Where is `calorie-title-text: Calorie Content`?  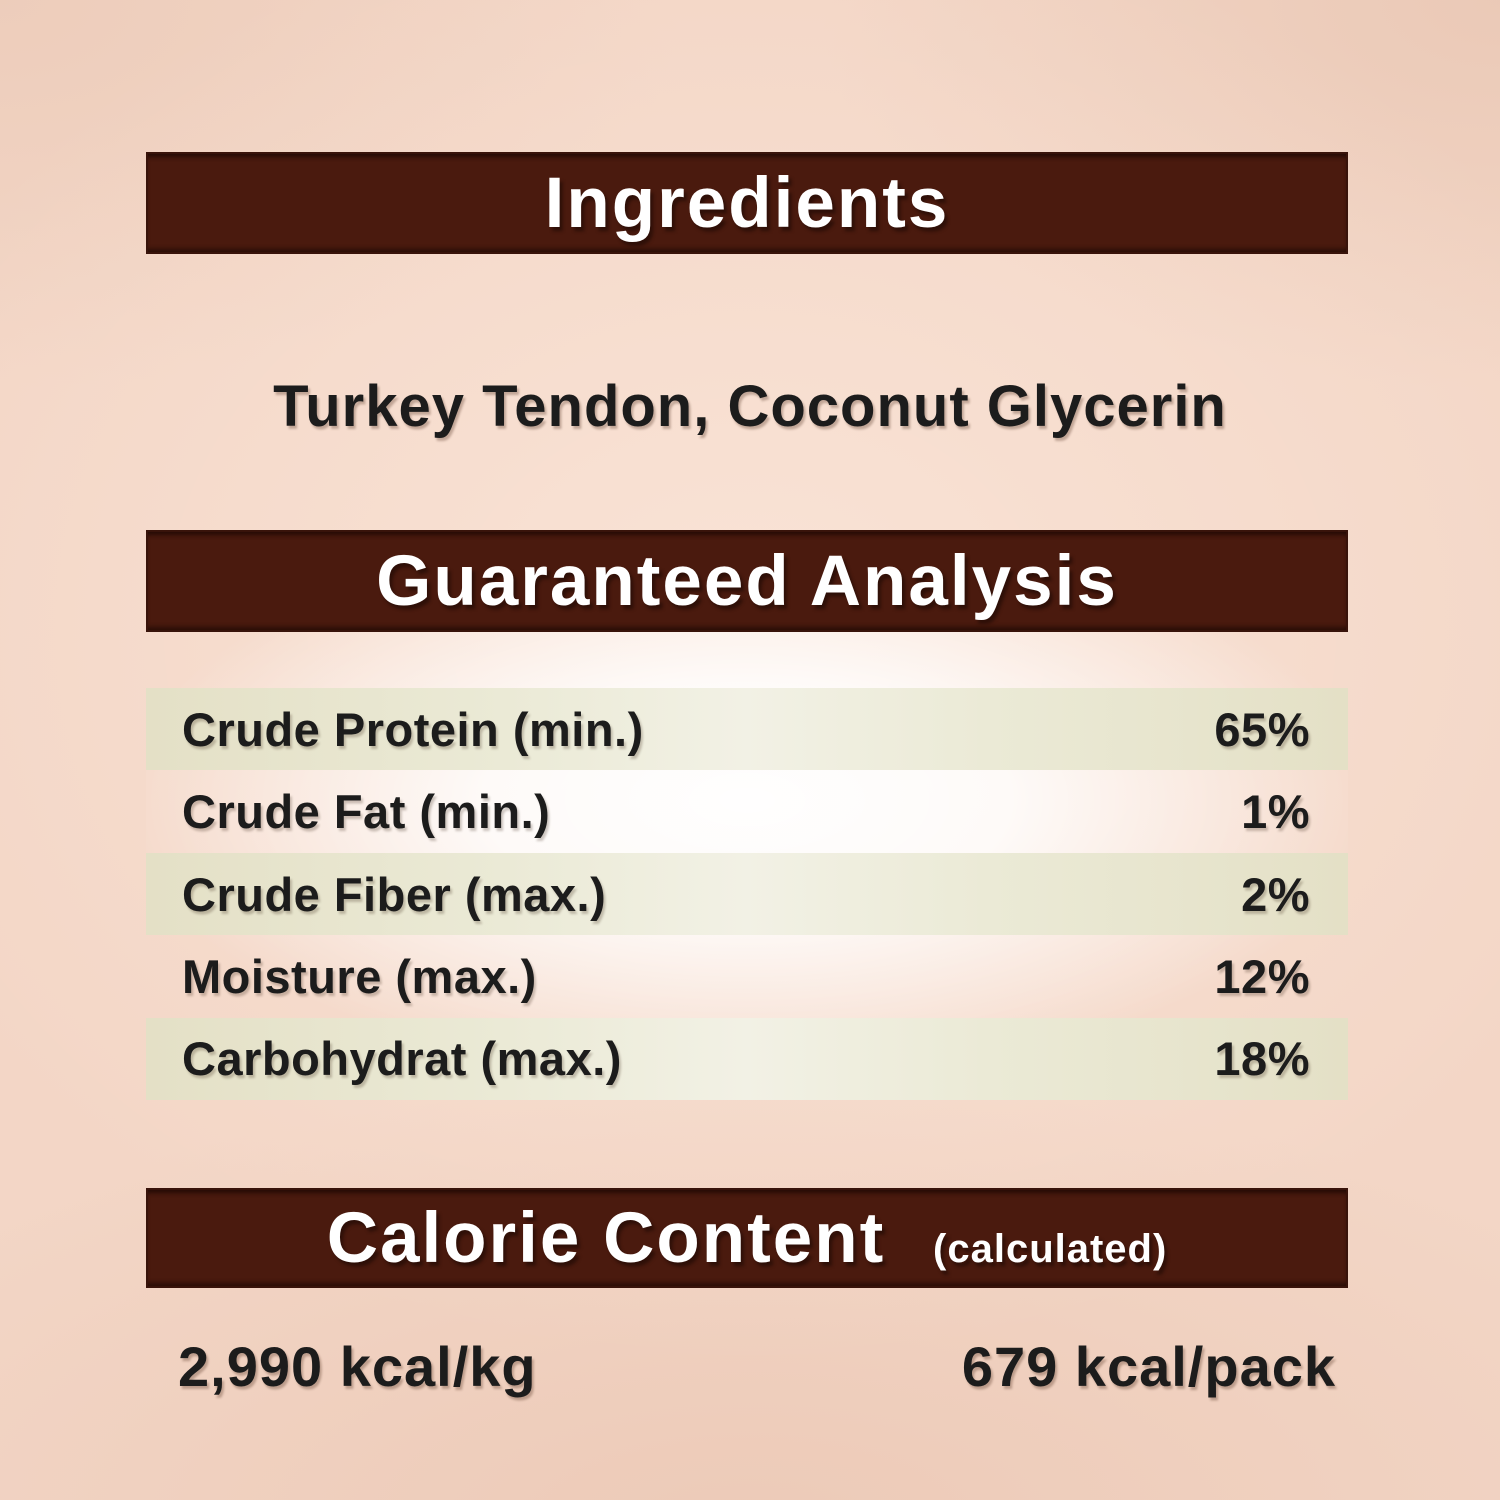
calorie-title-text: Calorie Content is located at coordinates (606, 1238).